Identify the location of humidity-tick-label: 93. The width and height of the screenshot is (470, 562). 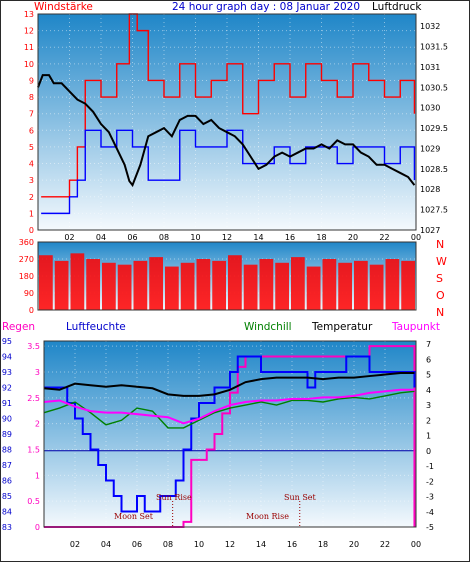
(7, 372).